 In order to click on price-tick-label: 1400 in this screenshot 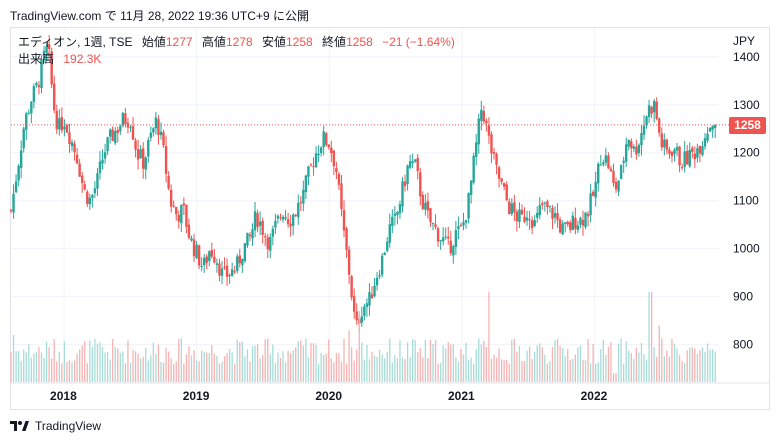, I will do `click(746, 57)`.